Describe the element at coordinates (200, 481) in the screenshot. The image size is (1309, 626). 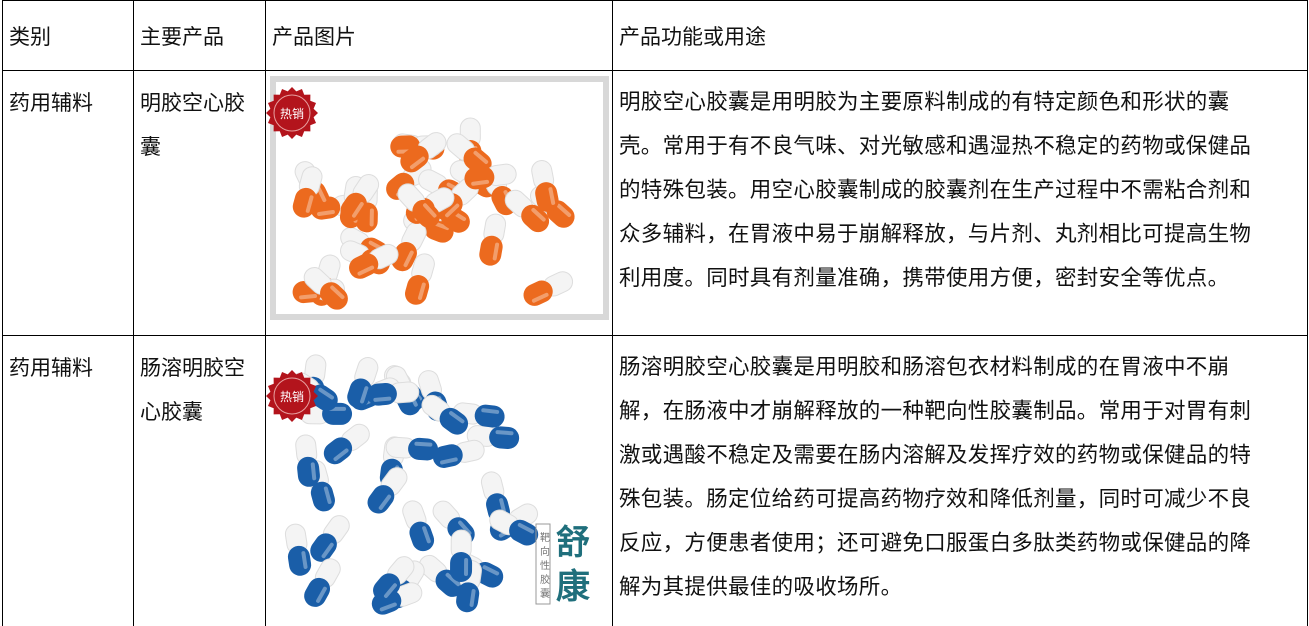
I see `product: 肠溶明胶空心胶囊` at that location.